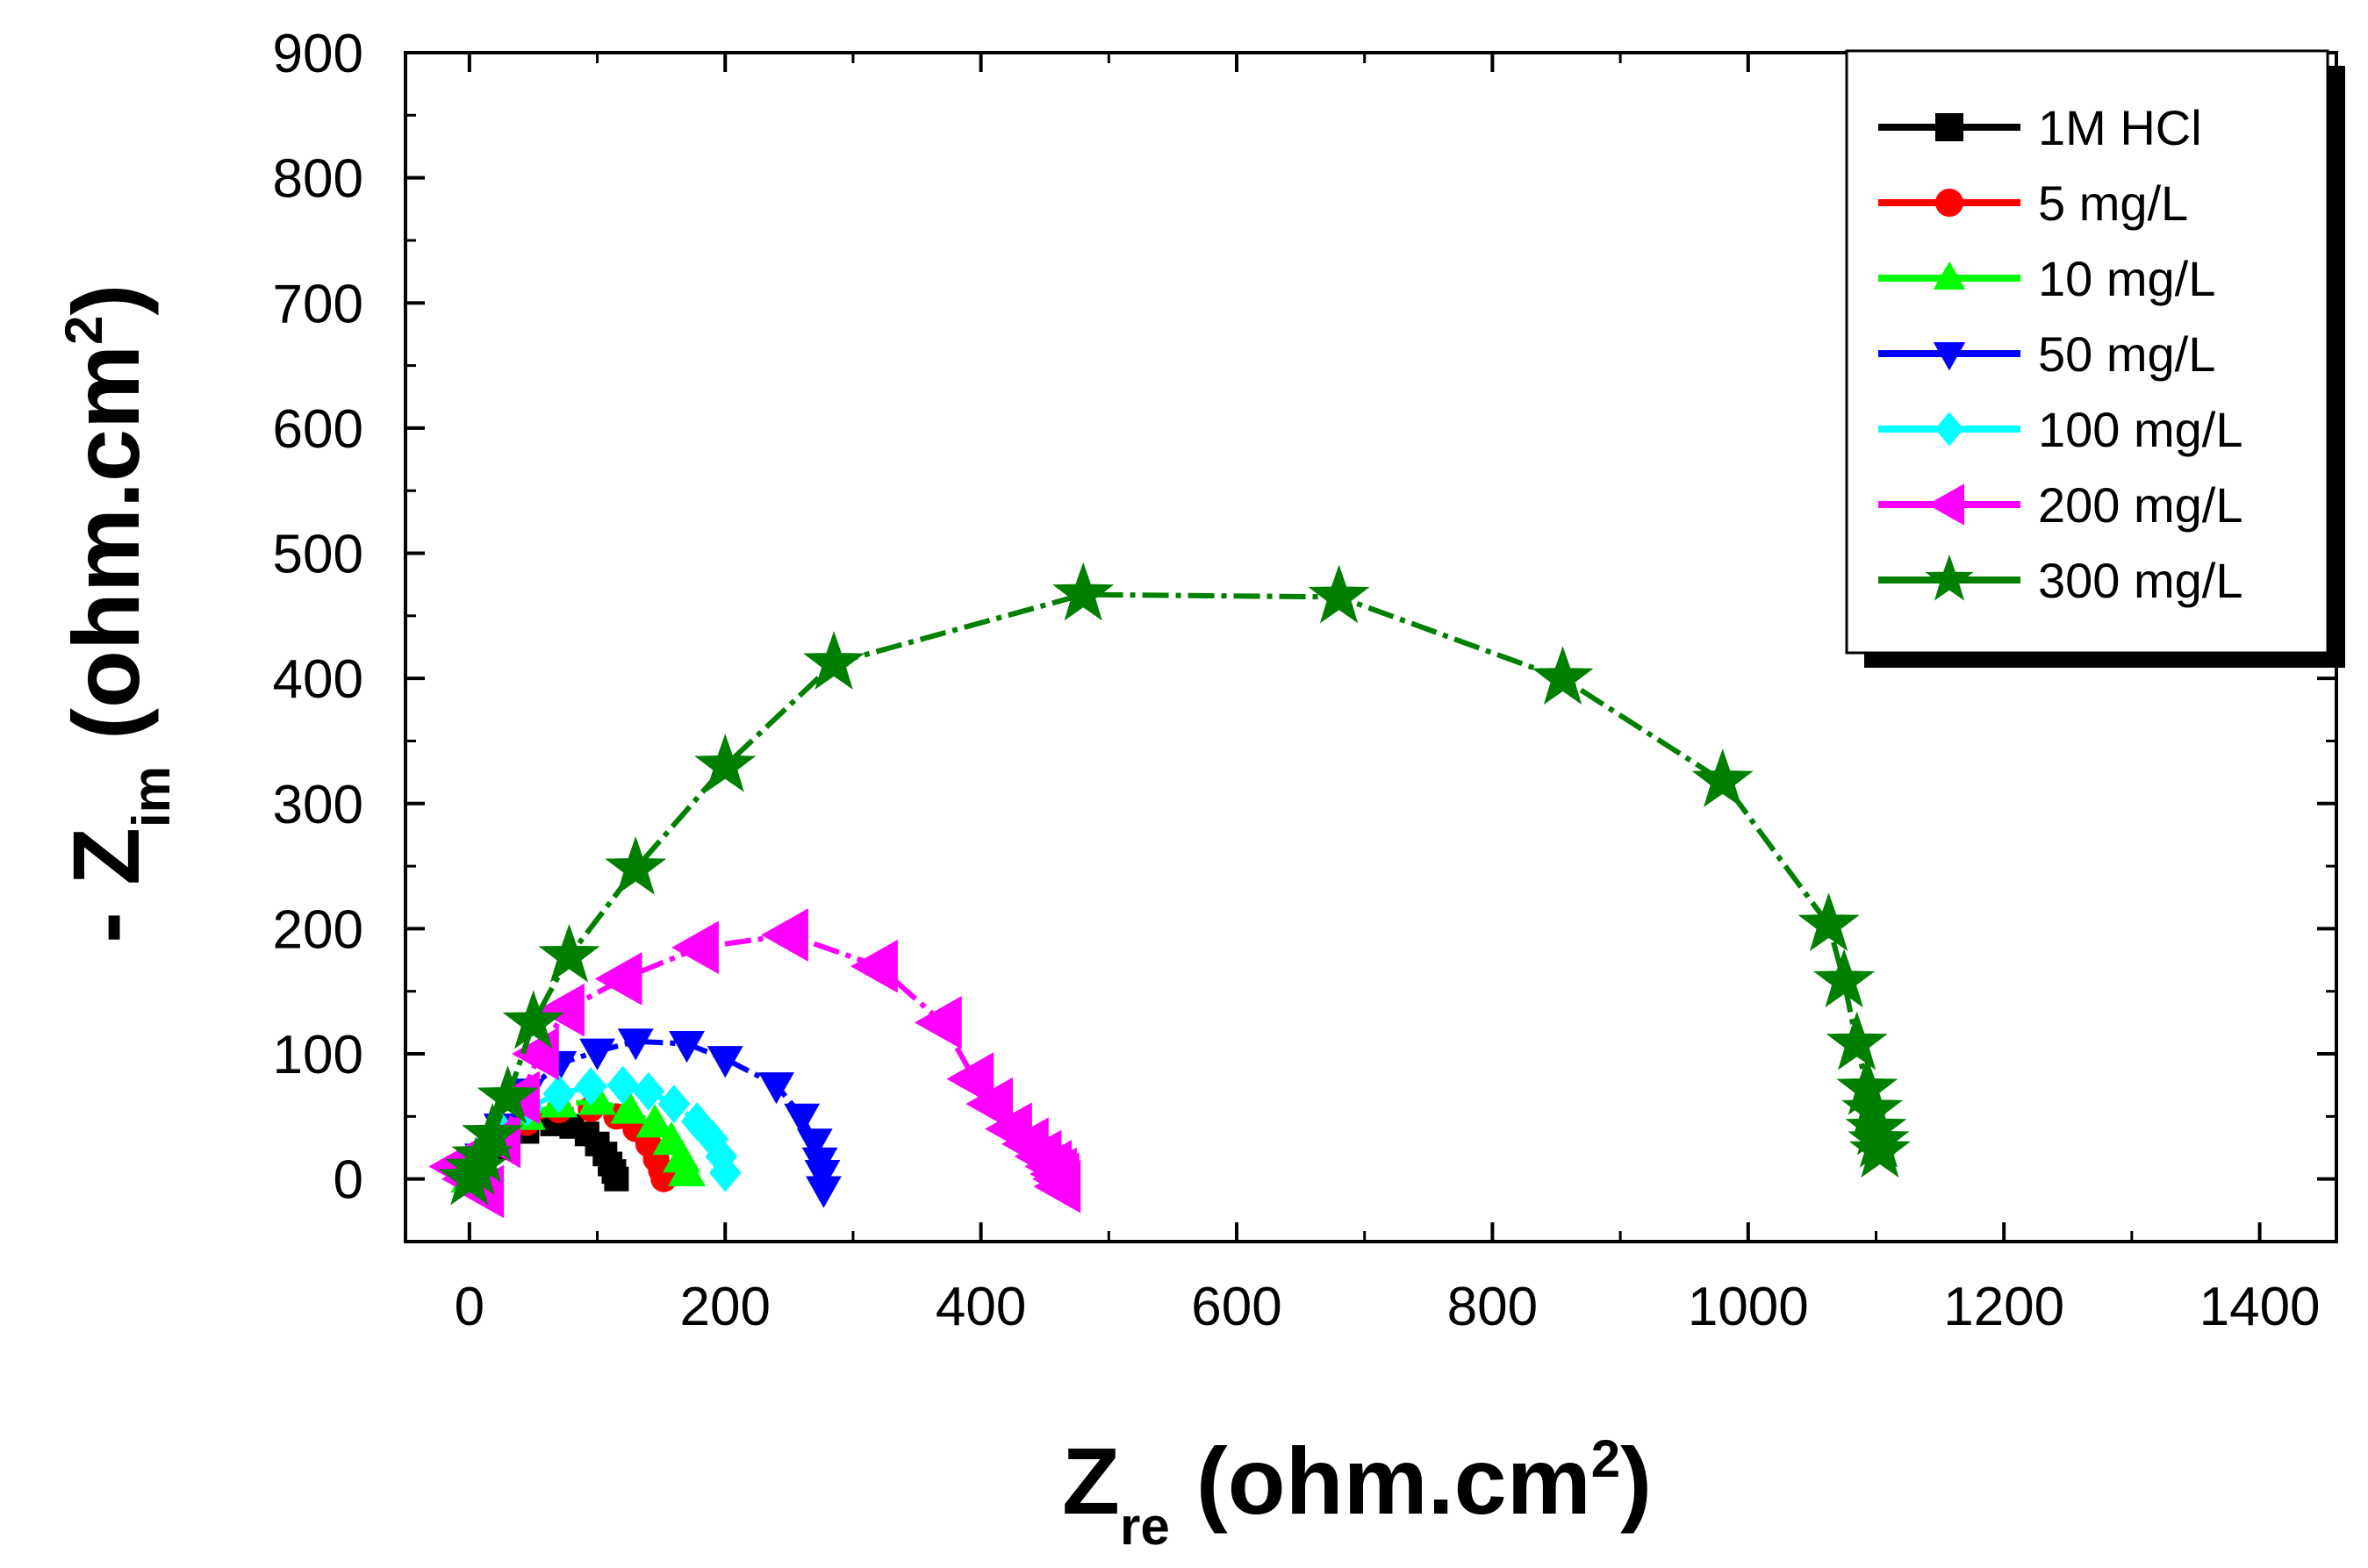  I want to click on y-axis-title-sup: 2, so click(83, 330).